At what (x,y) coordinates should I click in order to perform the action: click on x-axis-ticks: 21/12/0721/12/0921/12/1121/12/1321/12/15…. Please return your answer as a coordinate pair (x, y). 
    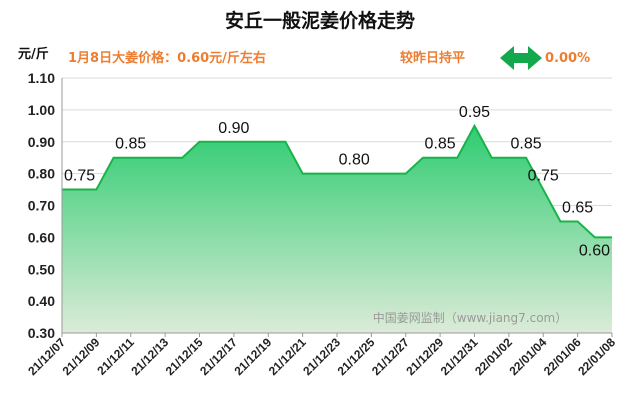
    Looking at the image, I should click on (321, 355).